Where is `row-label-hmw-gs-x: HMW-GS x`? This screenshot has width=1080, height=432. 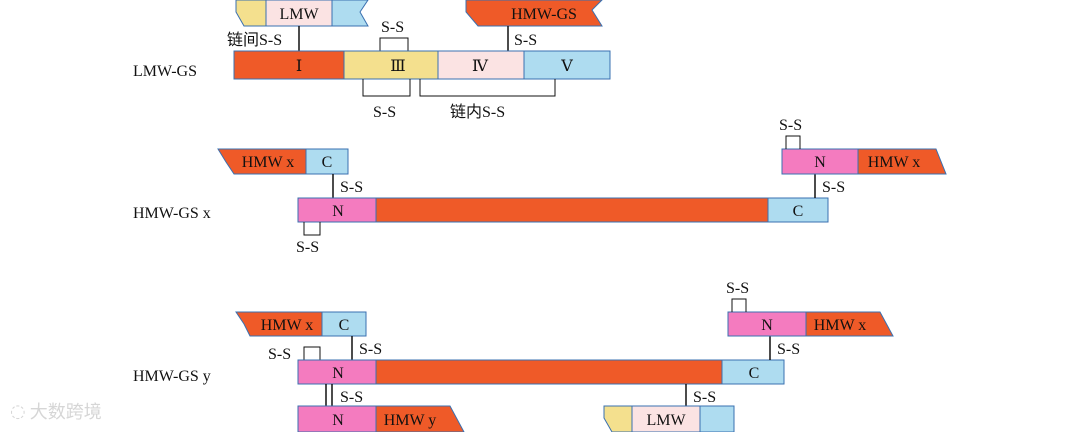 row-label-hmw-gs-x: HMW-GS x is located at coordinates (172, 213).